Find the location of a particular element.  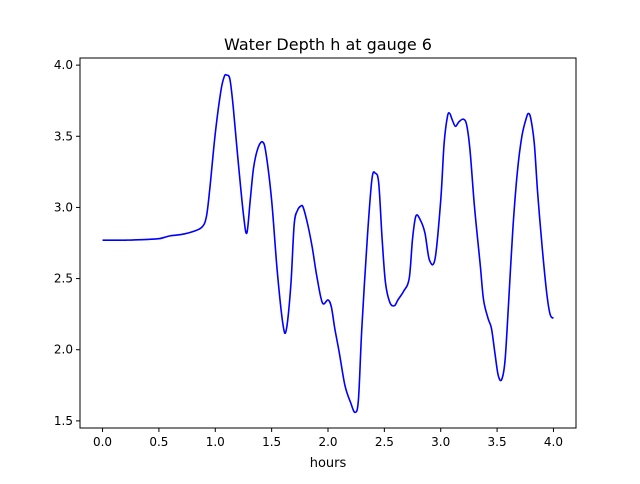

x-tick-label: 0.0 is located at coordinates (102, 442).